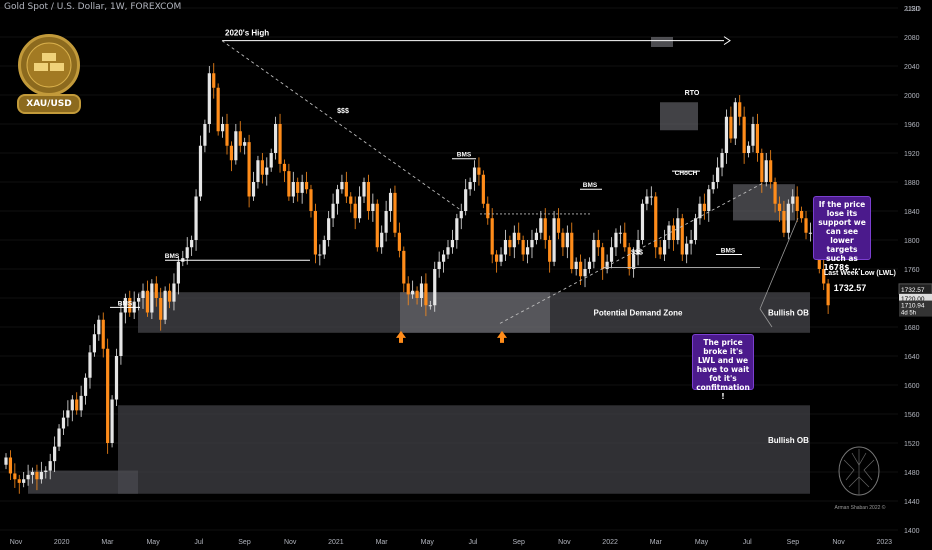 The width and height of the screenshot is (932, 550). What do you see at coordinates (464, 449) in the screenshot?
I see `bullish-ob-zone-lower` at bounding box center [464, 449].